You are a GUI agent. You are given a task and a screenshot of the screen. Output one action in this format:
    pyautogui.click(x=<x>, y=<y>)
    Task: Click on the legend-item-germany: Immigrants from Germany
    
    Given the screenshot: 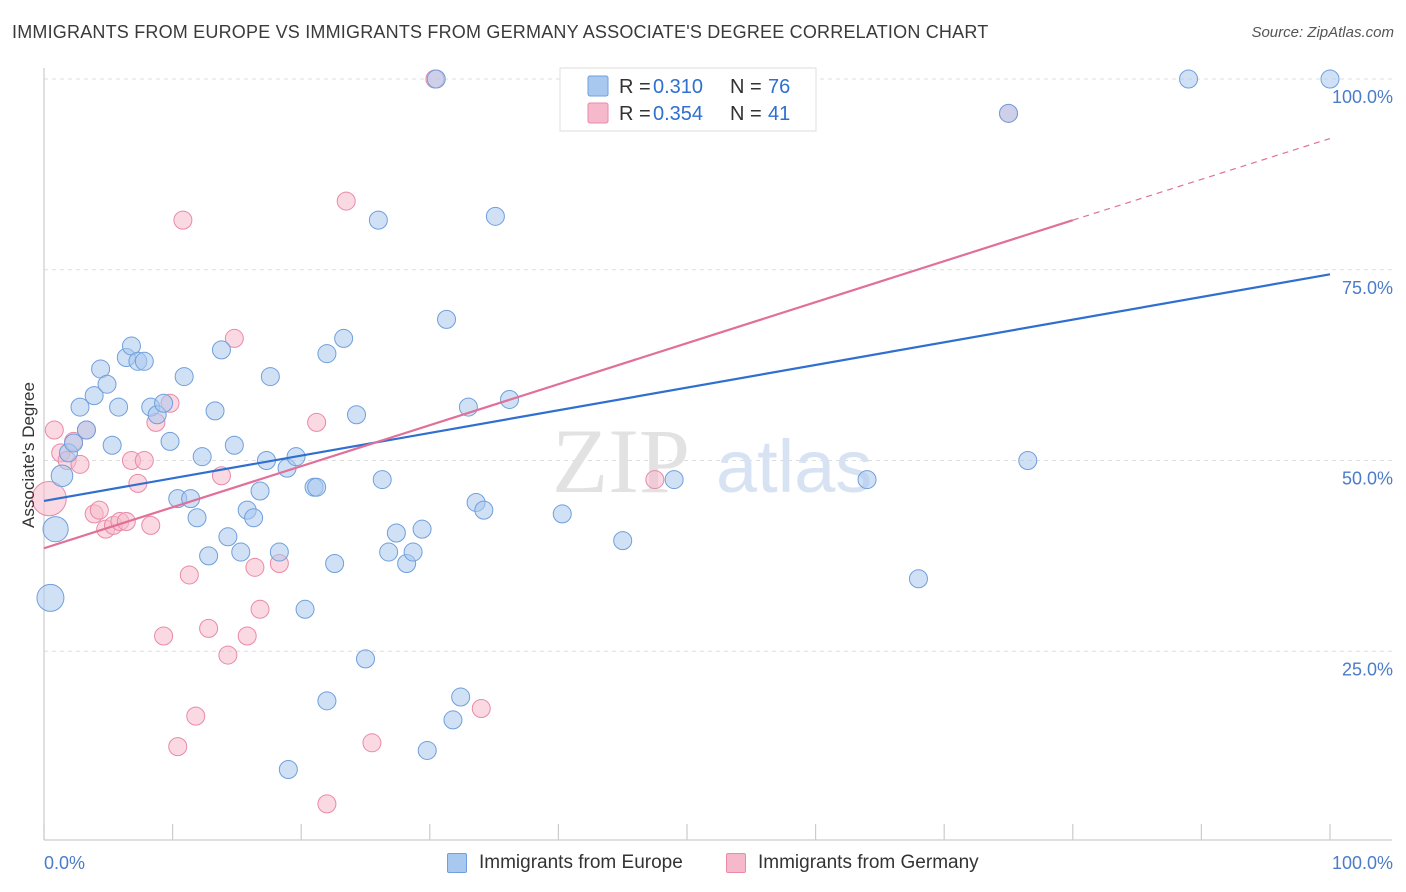 What is the action you would take?
    pyautogui.click(x=852, y=863)
    